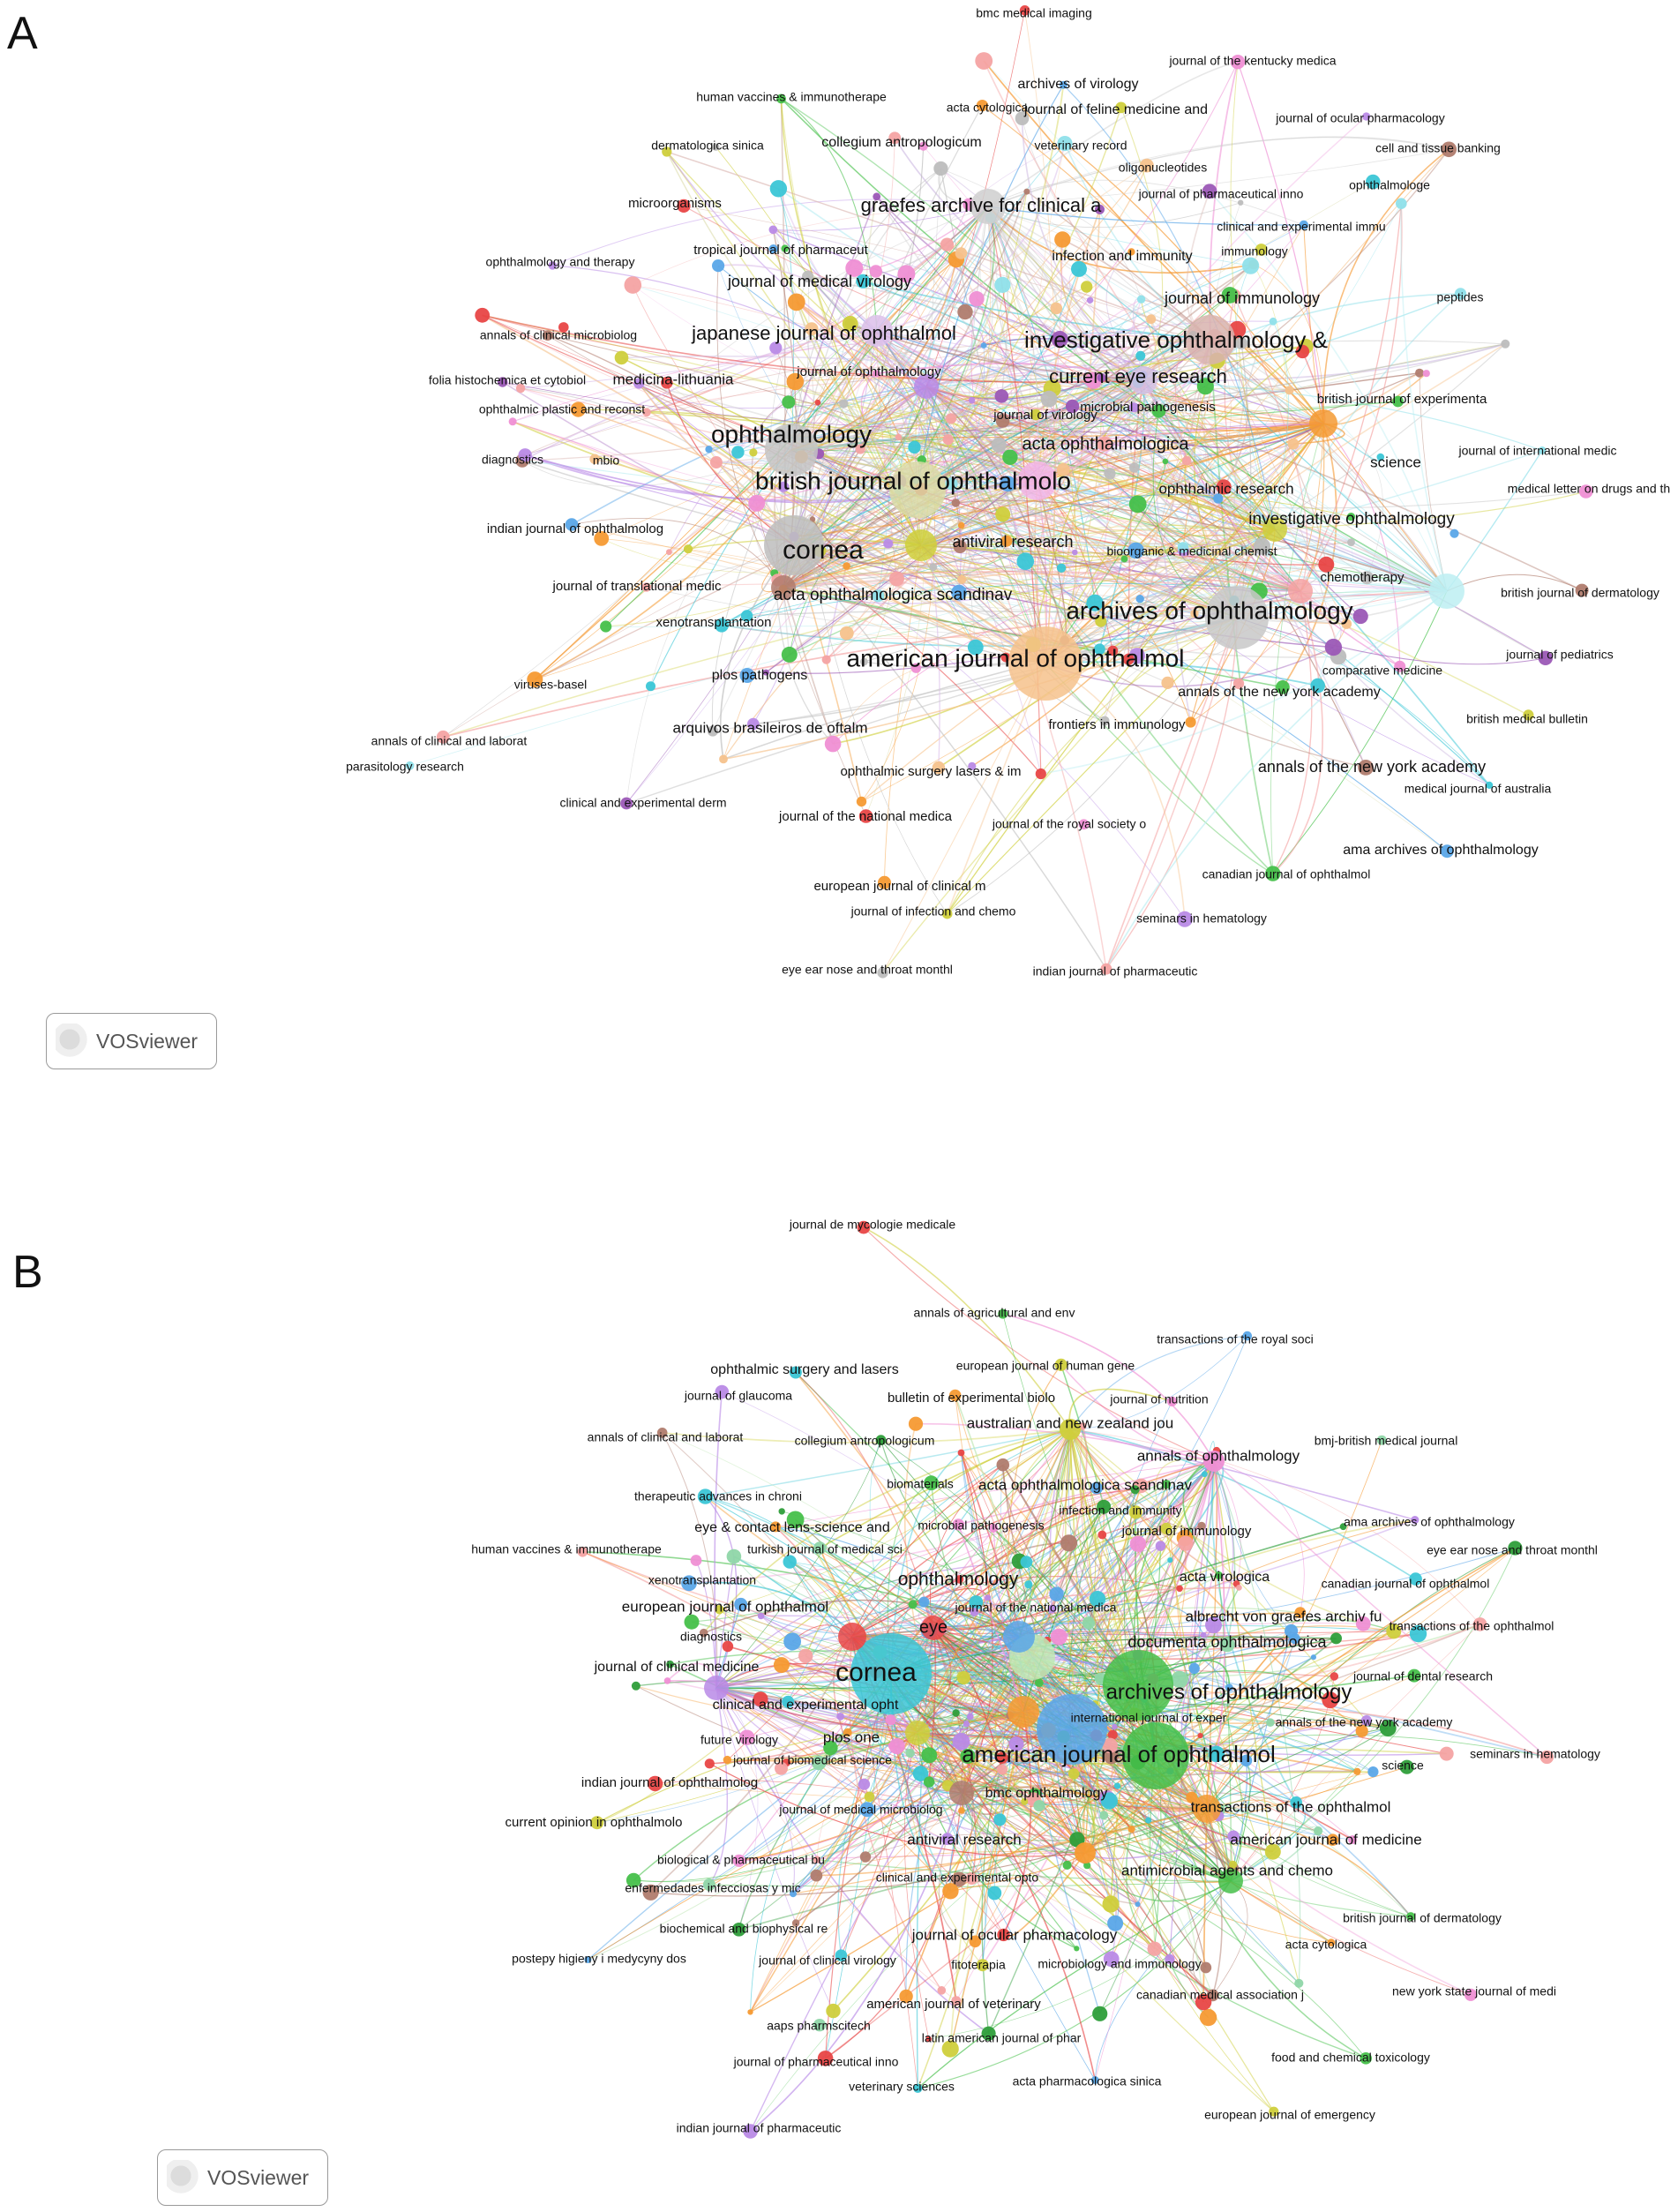 This screenshot has height=2212, width=1678. Describe the element at coordinates (957, 1878) in the screenshot. I see `node-label-clinical-and-experimental-opto: clinical and experimental opto` at that location.